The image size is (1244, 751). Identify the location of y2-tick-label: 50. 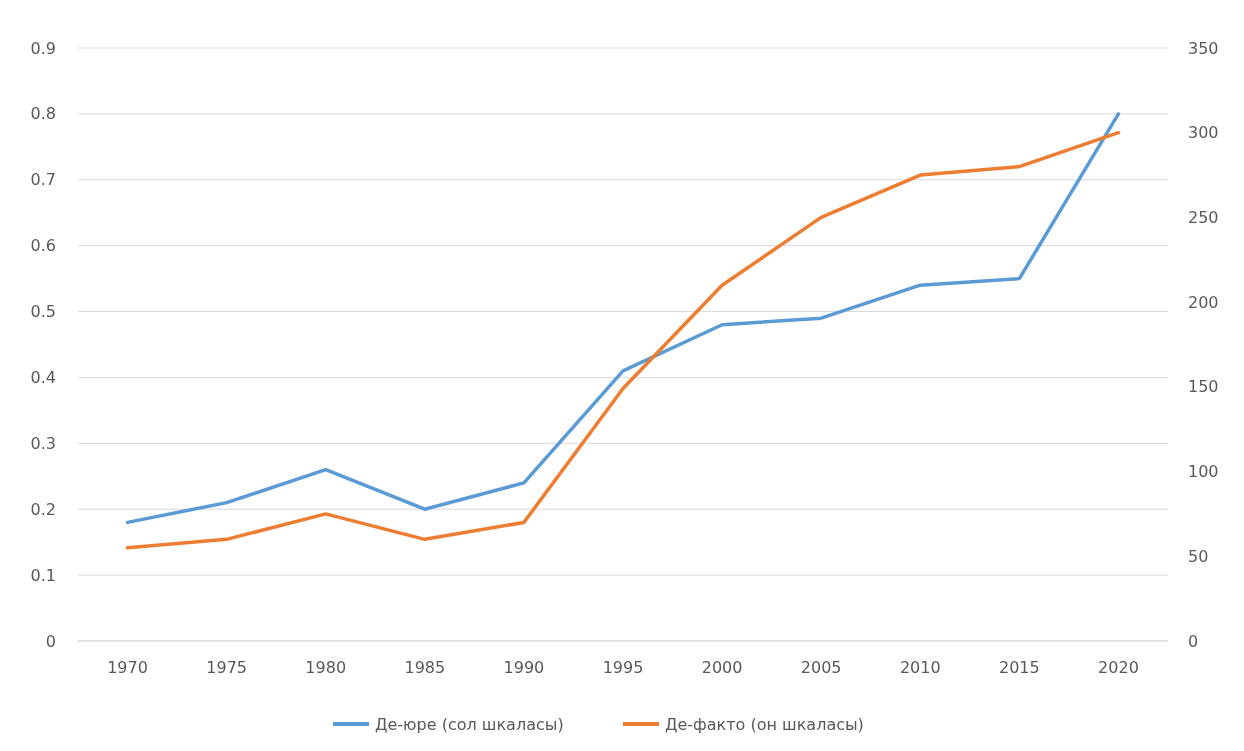
(1198, 556).